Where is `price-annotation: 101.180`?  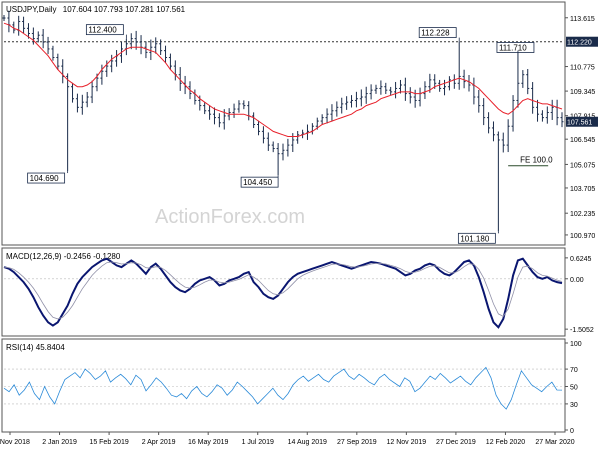
price-annotation: 101.180 is located at coordinates (478, 237).